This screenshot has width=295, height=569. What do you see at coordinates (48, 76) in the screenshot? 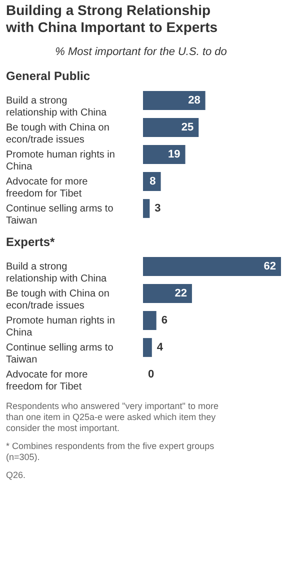
I see `chart-title: General Public` at bounding box center [48, 76].